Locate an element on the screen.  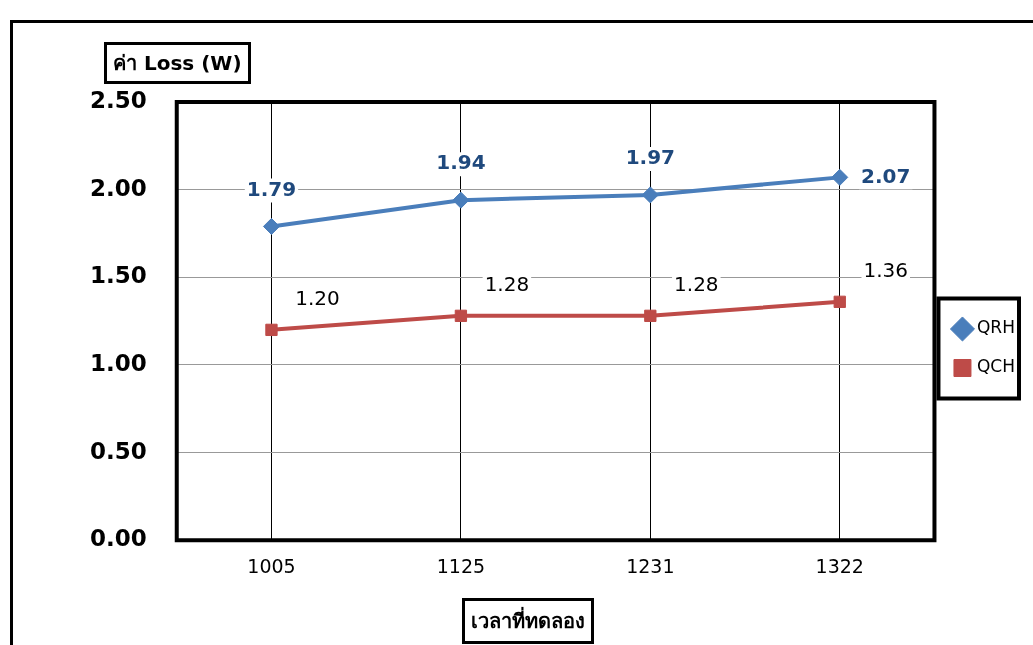
x-tick-label: 1125 is located at coordinates (461, 565).